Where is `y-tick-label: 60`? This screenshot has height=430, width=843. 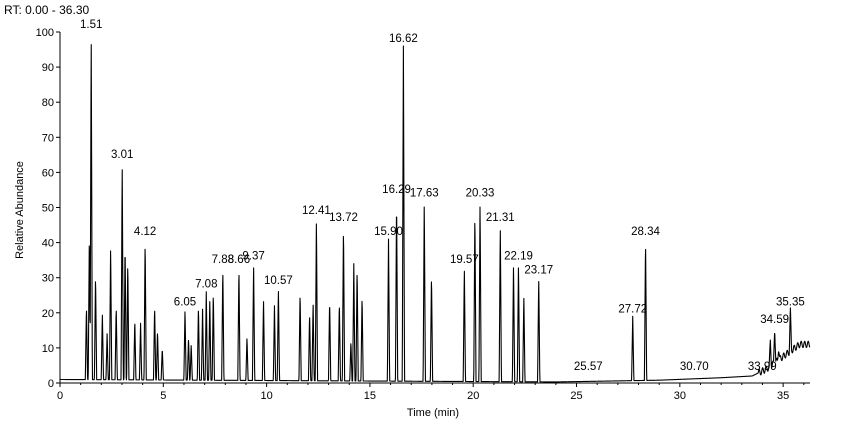
y-tick-label: 60 is located at coordinates (48, 173).